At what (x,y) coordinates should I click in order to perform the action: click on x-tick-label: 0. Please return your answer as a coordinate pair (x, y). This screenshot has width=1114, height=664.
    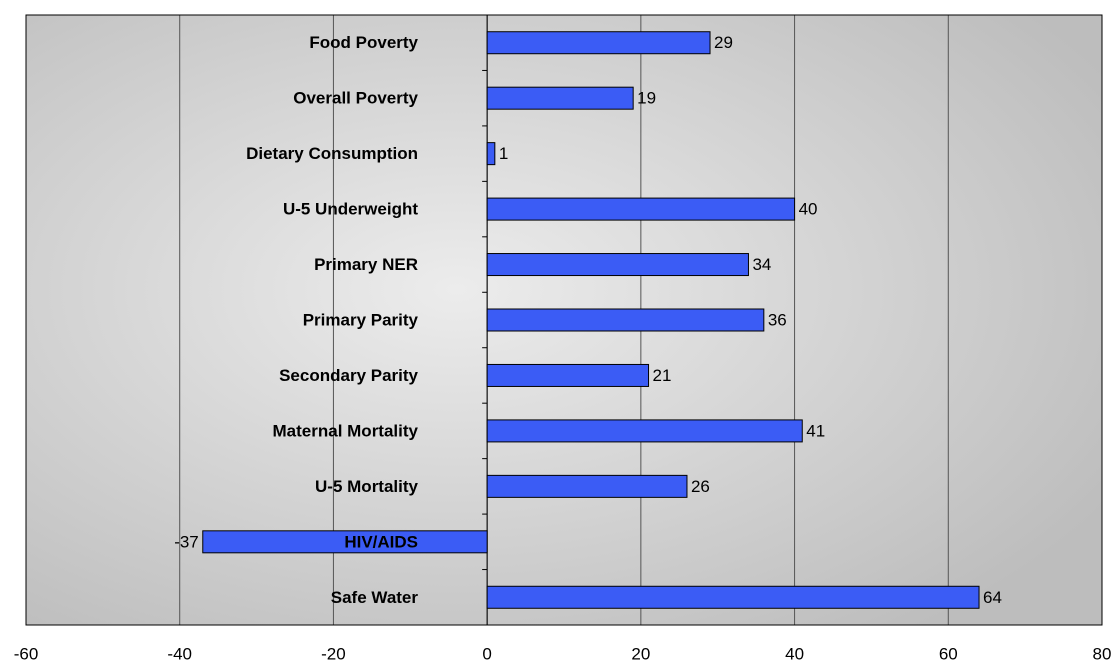
    Looking at the image, I should click on (486, 653).